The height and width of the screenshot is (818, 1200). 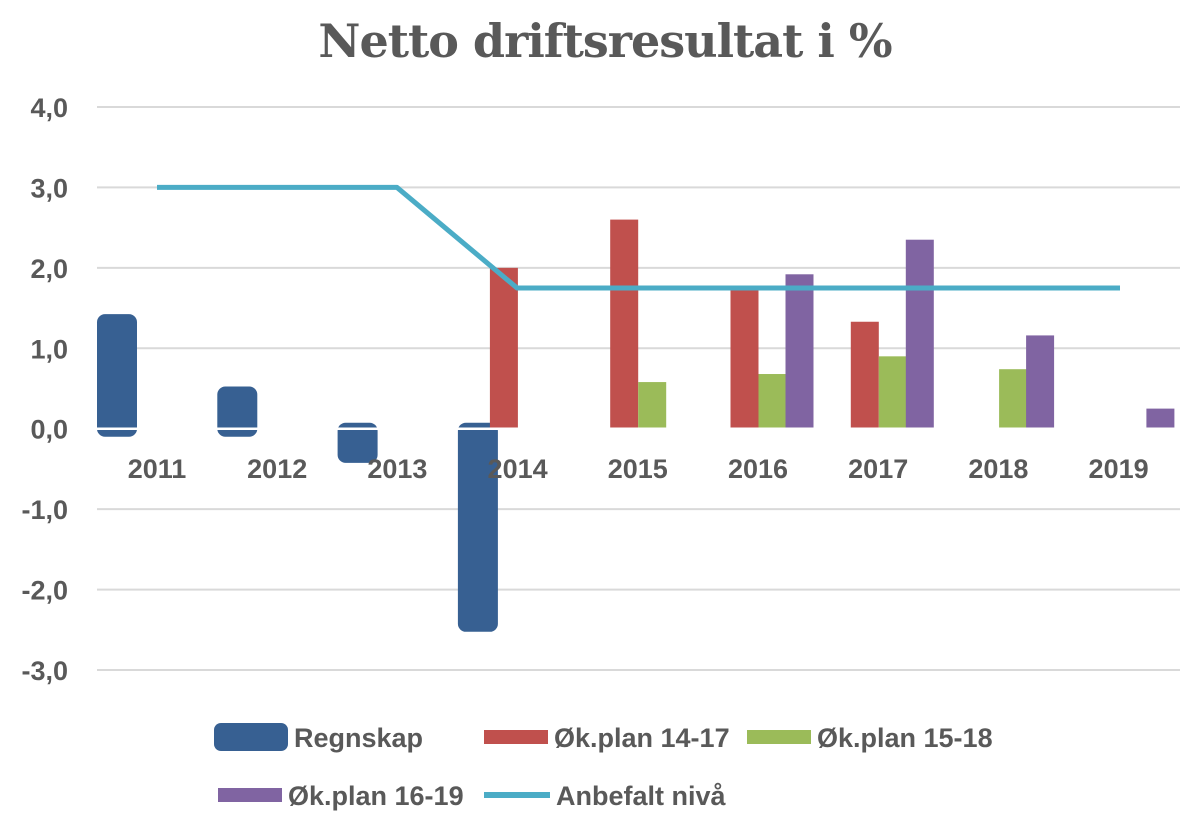 What do you see at coordinates (277, 469) in the screenshot?
I see `x-tick-label: 2012` at bounding box center [277, 469].